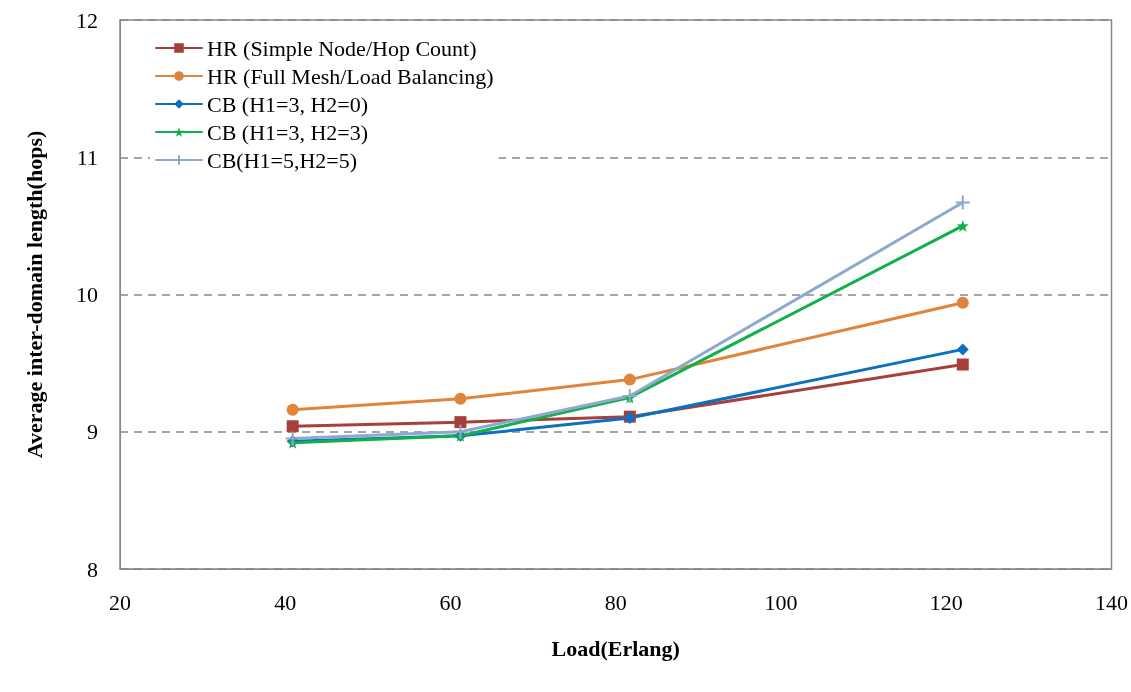 The width and height of the screenshot is (1131, 692). Describe the element at coordinates (342, 48) in the screenshot. I see `legend-label: HR (Simple Node/Hop Count)` at that location.